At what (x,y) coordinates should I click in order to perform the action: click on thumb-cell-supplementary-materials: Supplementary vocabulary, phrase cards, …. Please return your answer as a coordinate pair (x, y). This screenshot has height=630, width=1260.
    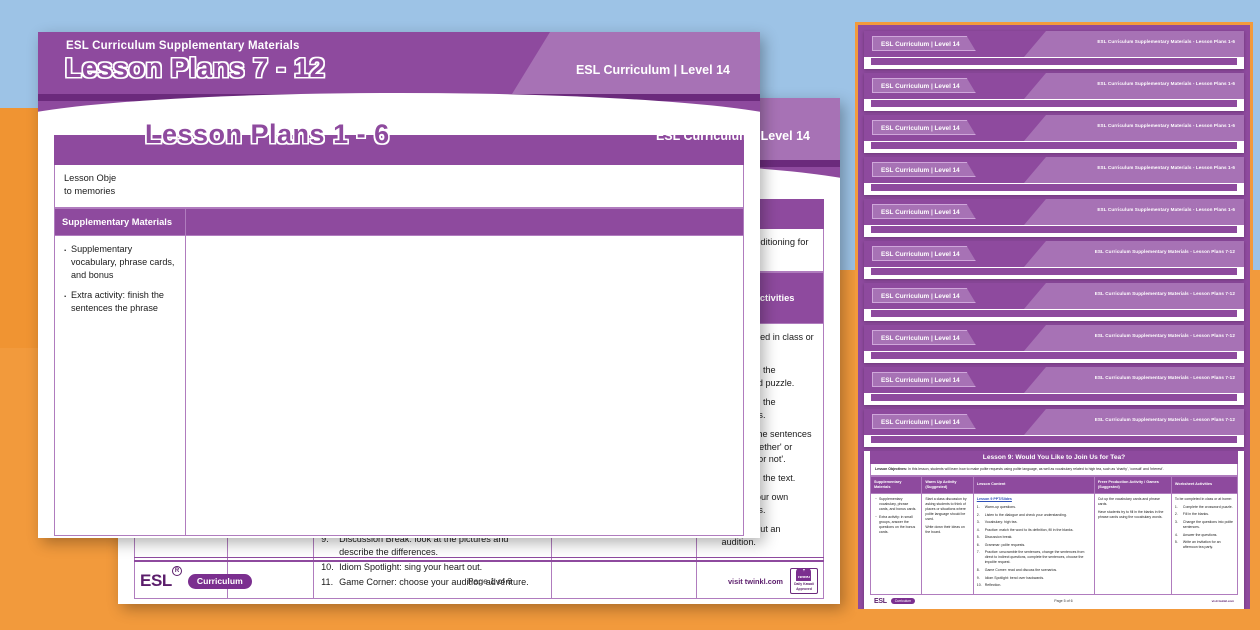
    Looking at the image, I should click on (896, 543).